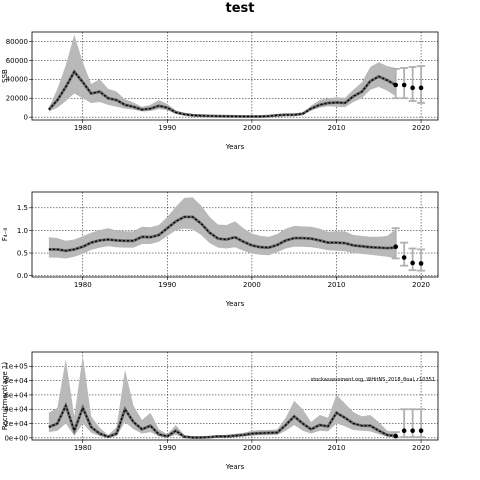 This screenshot has width=480, height=480. I want to click on y-axis-label: Recruitment(age 1), so click(5, 396).